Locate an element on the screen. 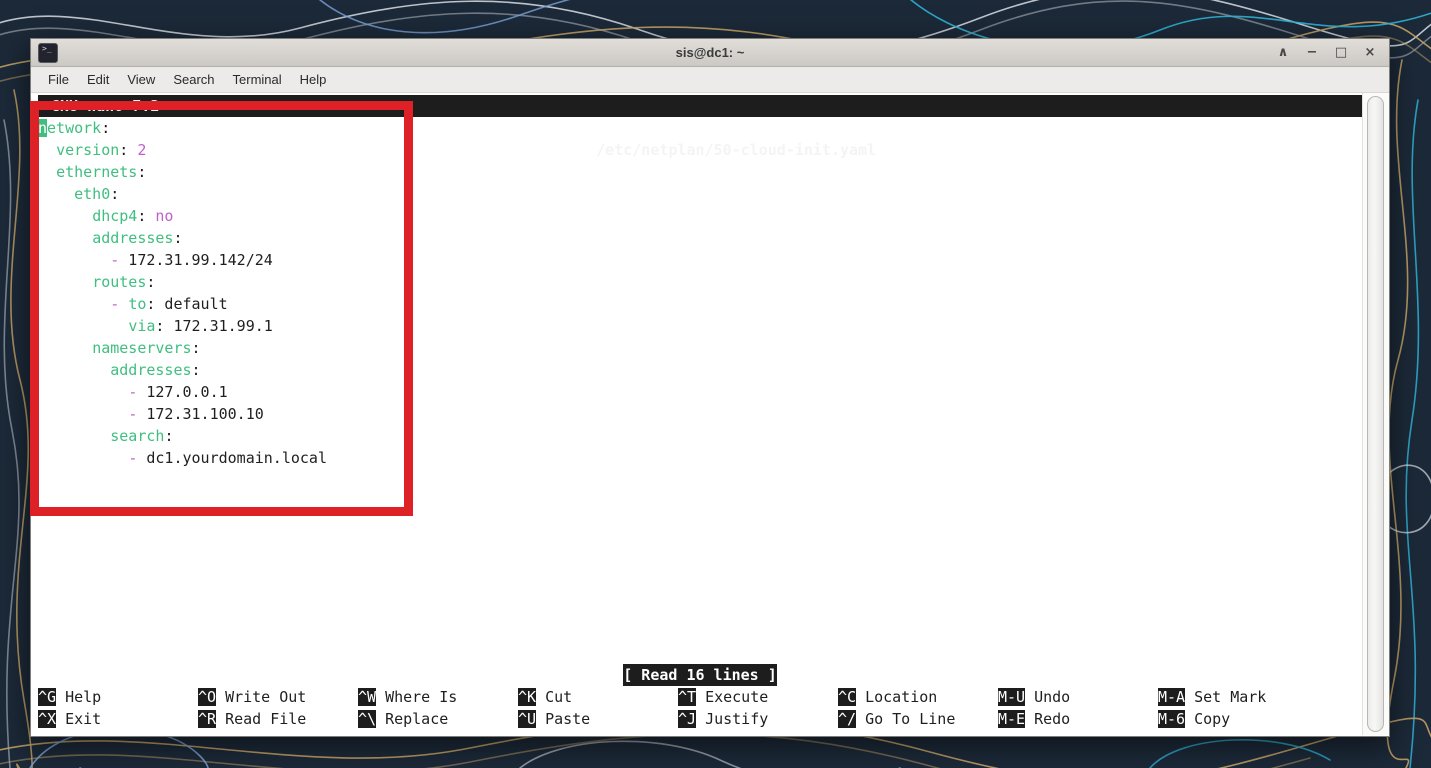 This screenshot has width=1431, height=768. editor-line: network: is located at coordinates (700, 128).